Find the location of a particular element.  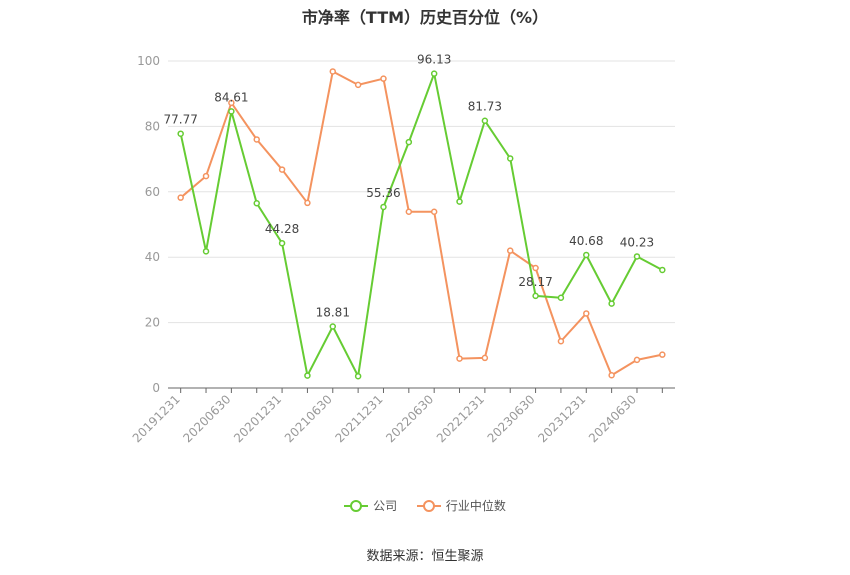

x-tick-label: 20211231 is located at coordinates (359, 418).